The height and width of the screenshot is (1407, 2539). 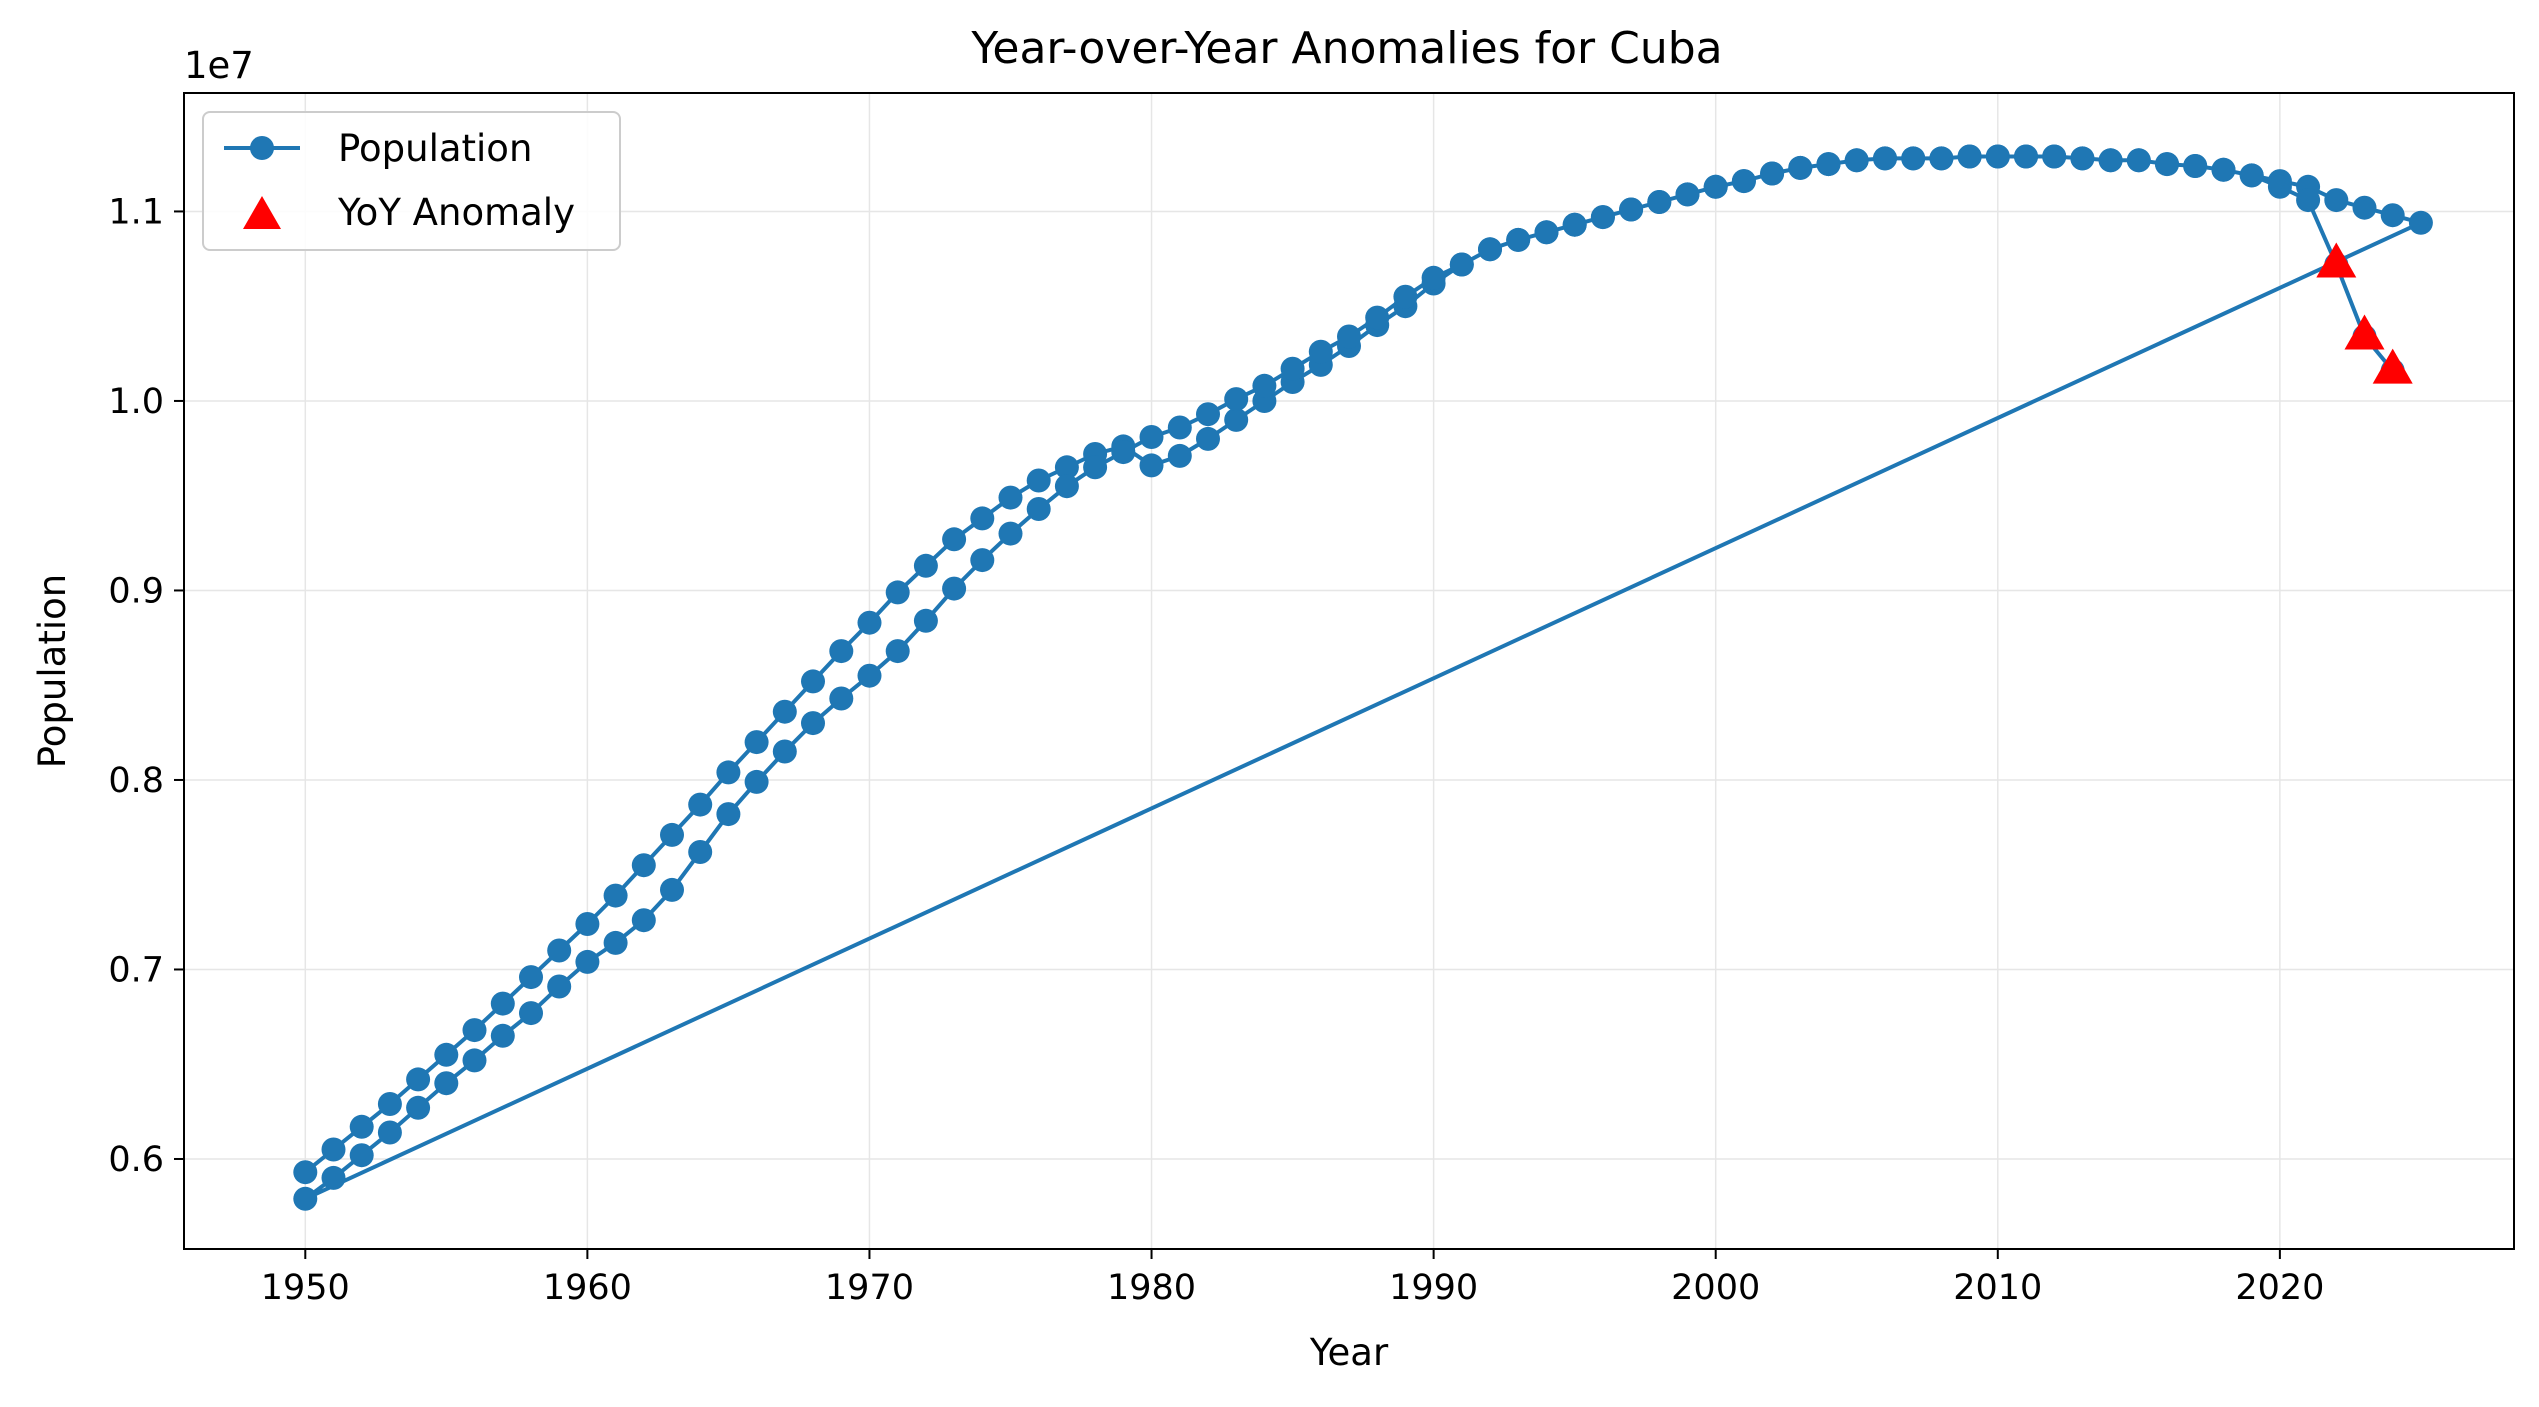 What do you see at coordinates (136, 1160) in the screenshot?
I see `y-tick-label: 0.6` at bounding box center [136, 1160].